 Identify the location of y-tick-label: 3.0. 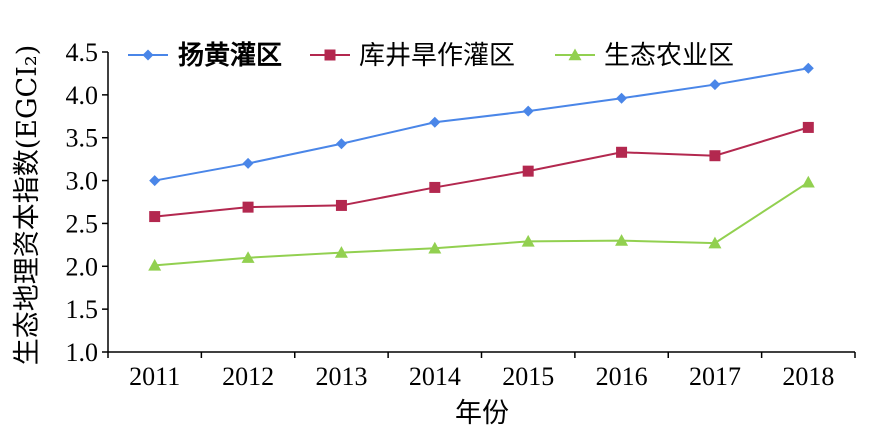
(82, 181).